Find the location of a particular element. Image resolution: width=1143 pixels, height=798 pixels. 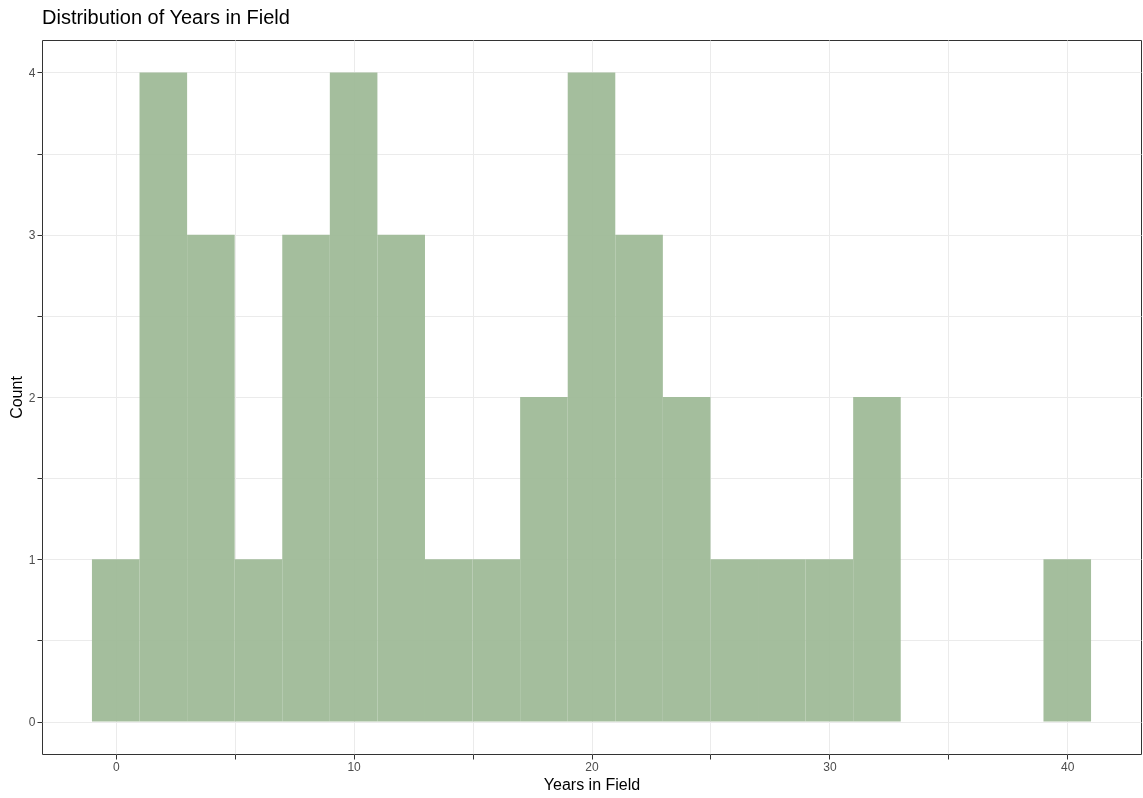

y-tick-label: 2 is located at coordinates (32, 397).